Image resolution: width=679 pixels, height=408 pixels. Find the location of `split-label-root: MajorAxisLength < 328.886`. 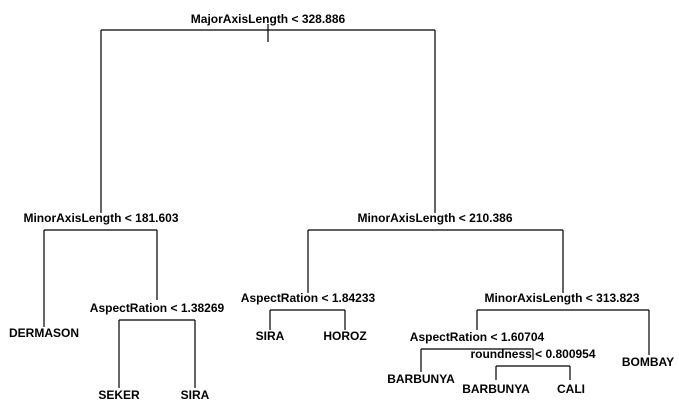

split-label-root: MajorAxisLength < 328.886 is located at coordinates (268, 19).